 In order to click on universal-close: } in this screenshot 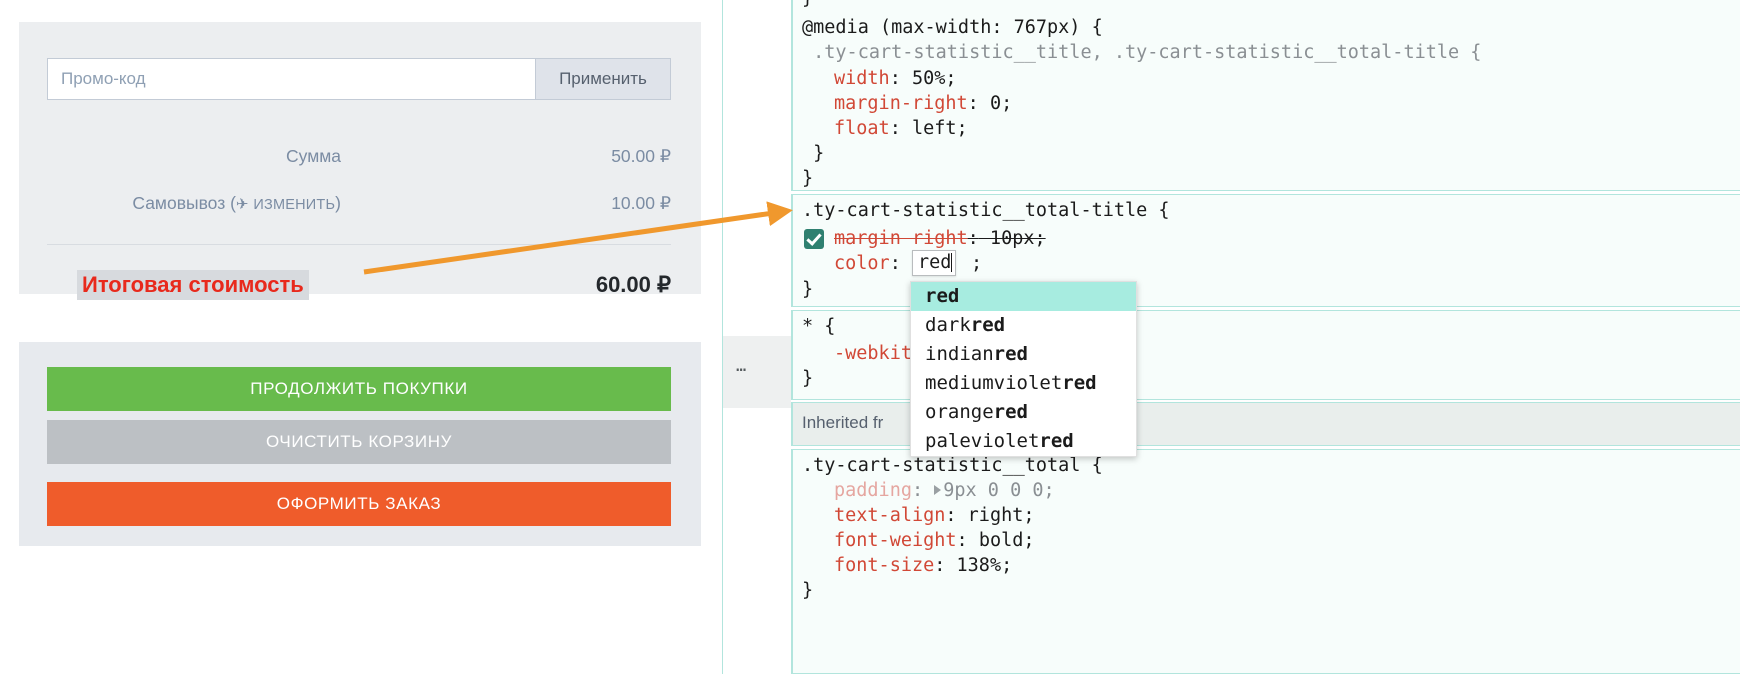, I will do `click(808, 378)`.